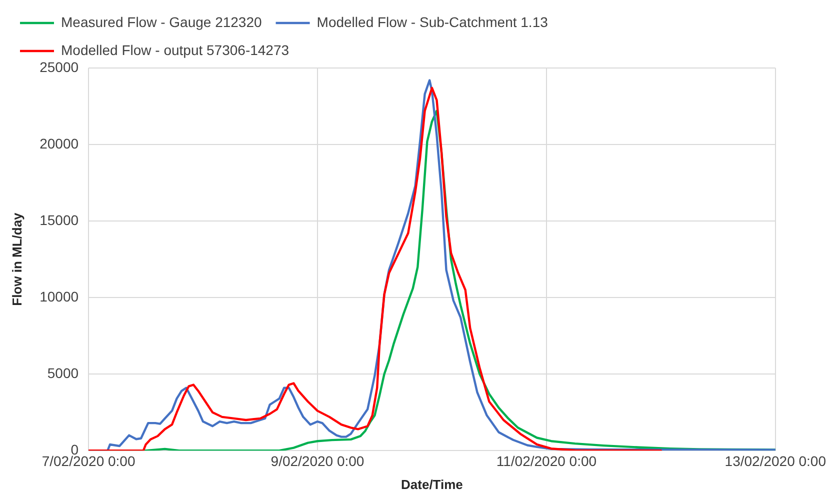 This screenshot has height=499, width=829. Describe the element at coordinates (161, 22) in the screenshot. I see `legend-label: Measured Flow - Gauge 212320` at that location.